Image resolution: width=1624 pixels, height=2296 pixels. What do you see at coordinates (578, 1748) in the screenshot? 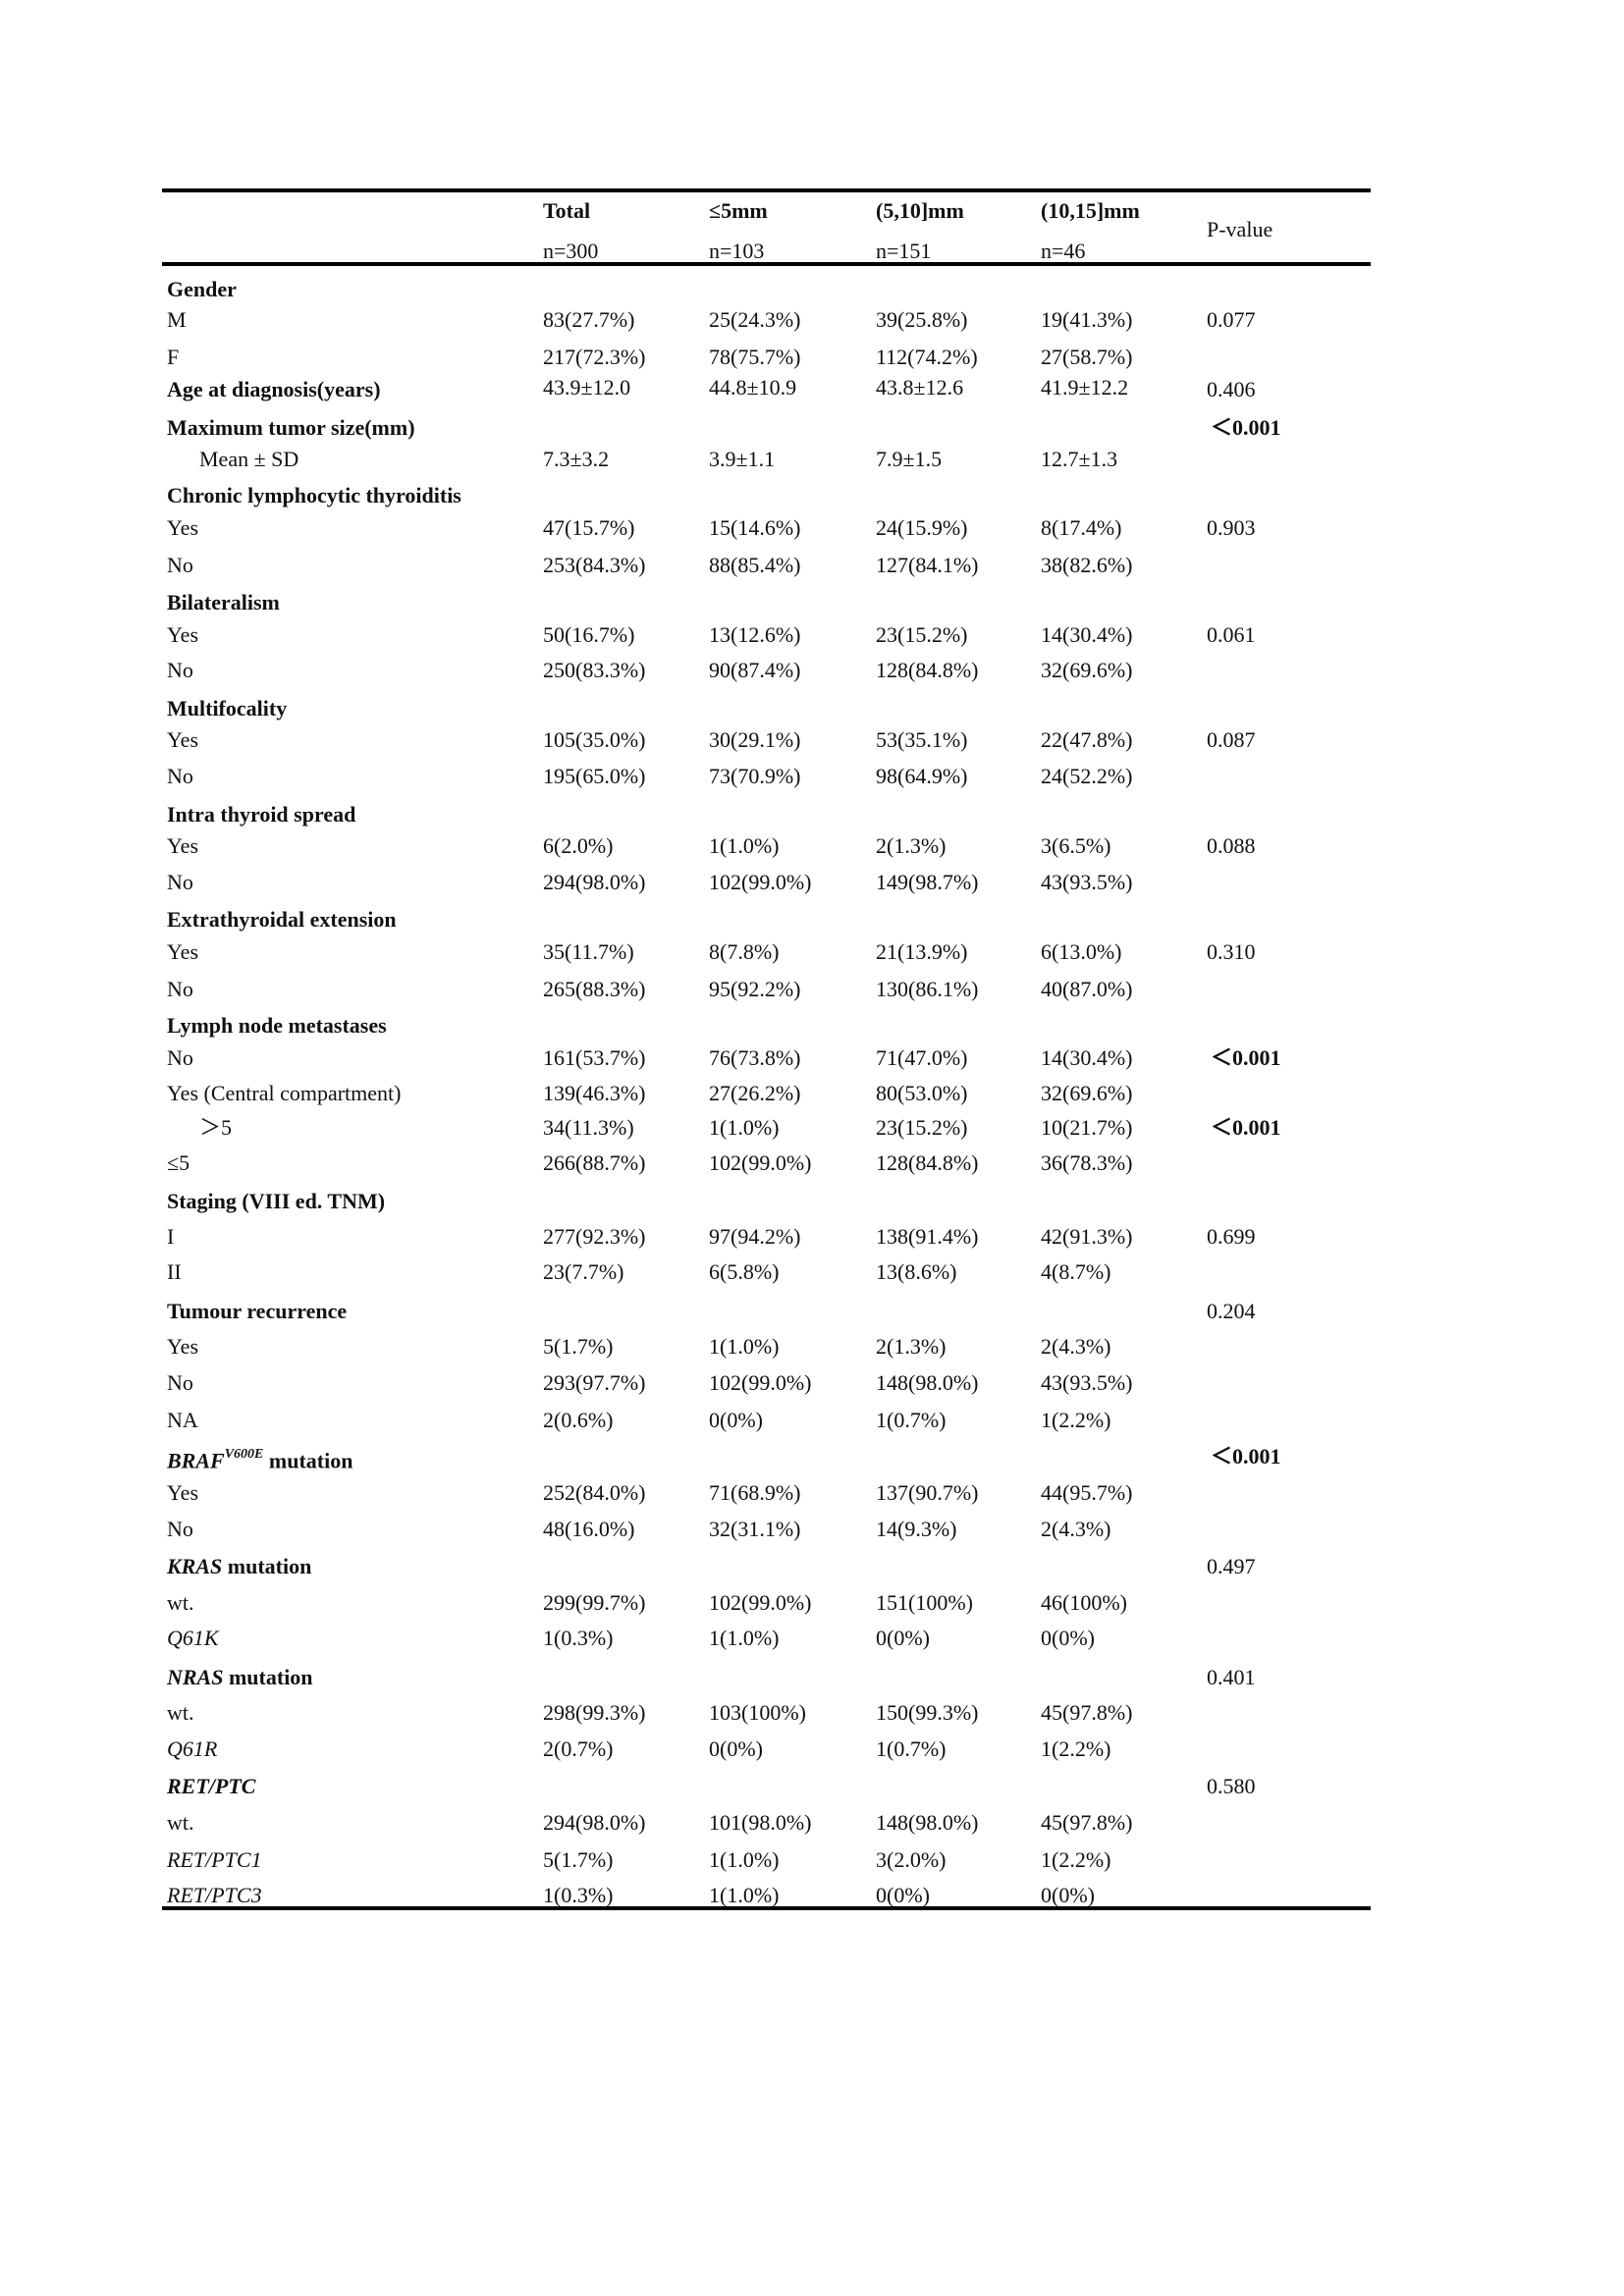
I see `cell-total: 2(0.7%)` at bounding box center [578, 1748].